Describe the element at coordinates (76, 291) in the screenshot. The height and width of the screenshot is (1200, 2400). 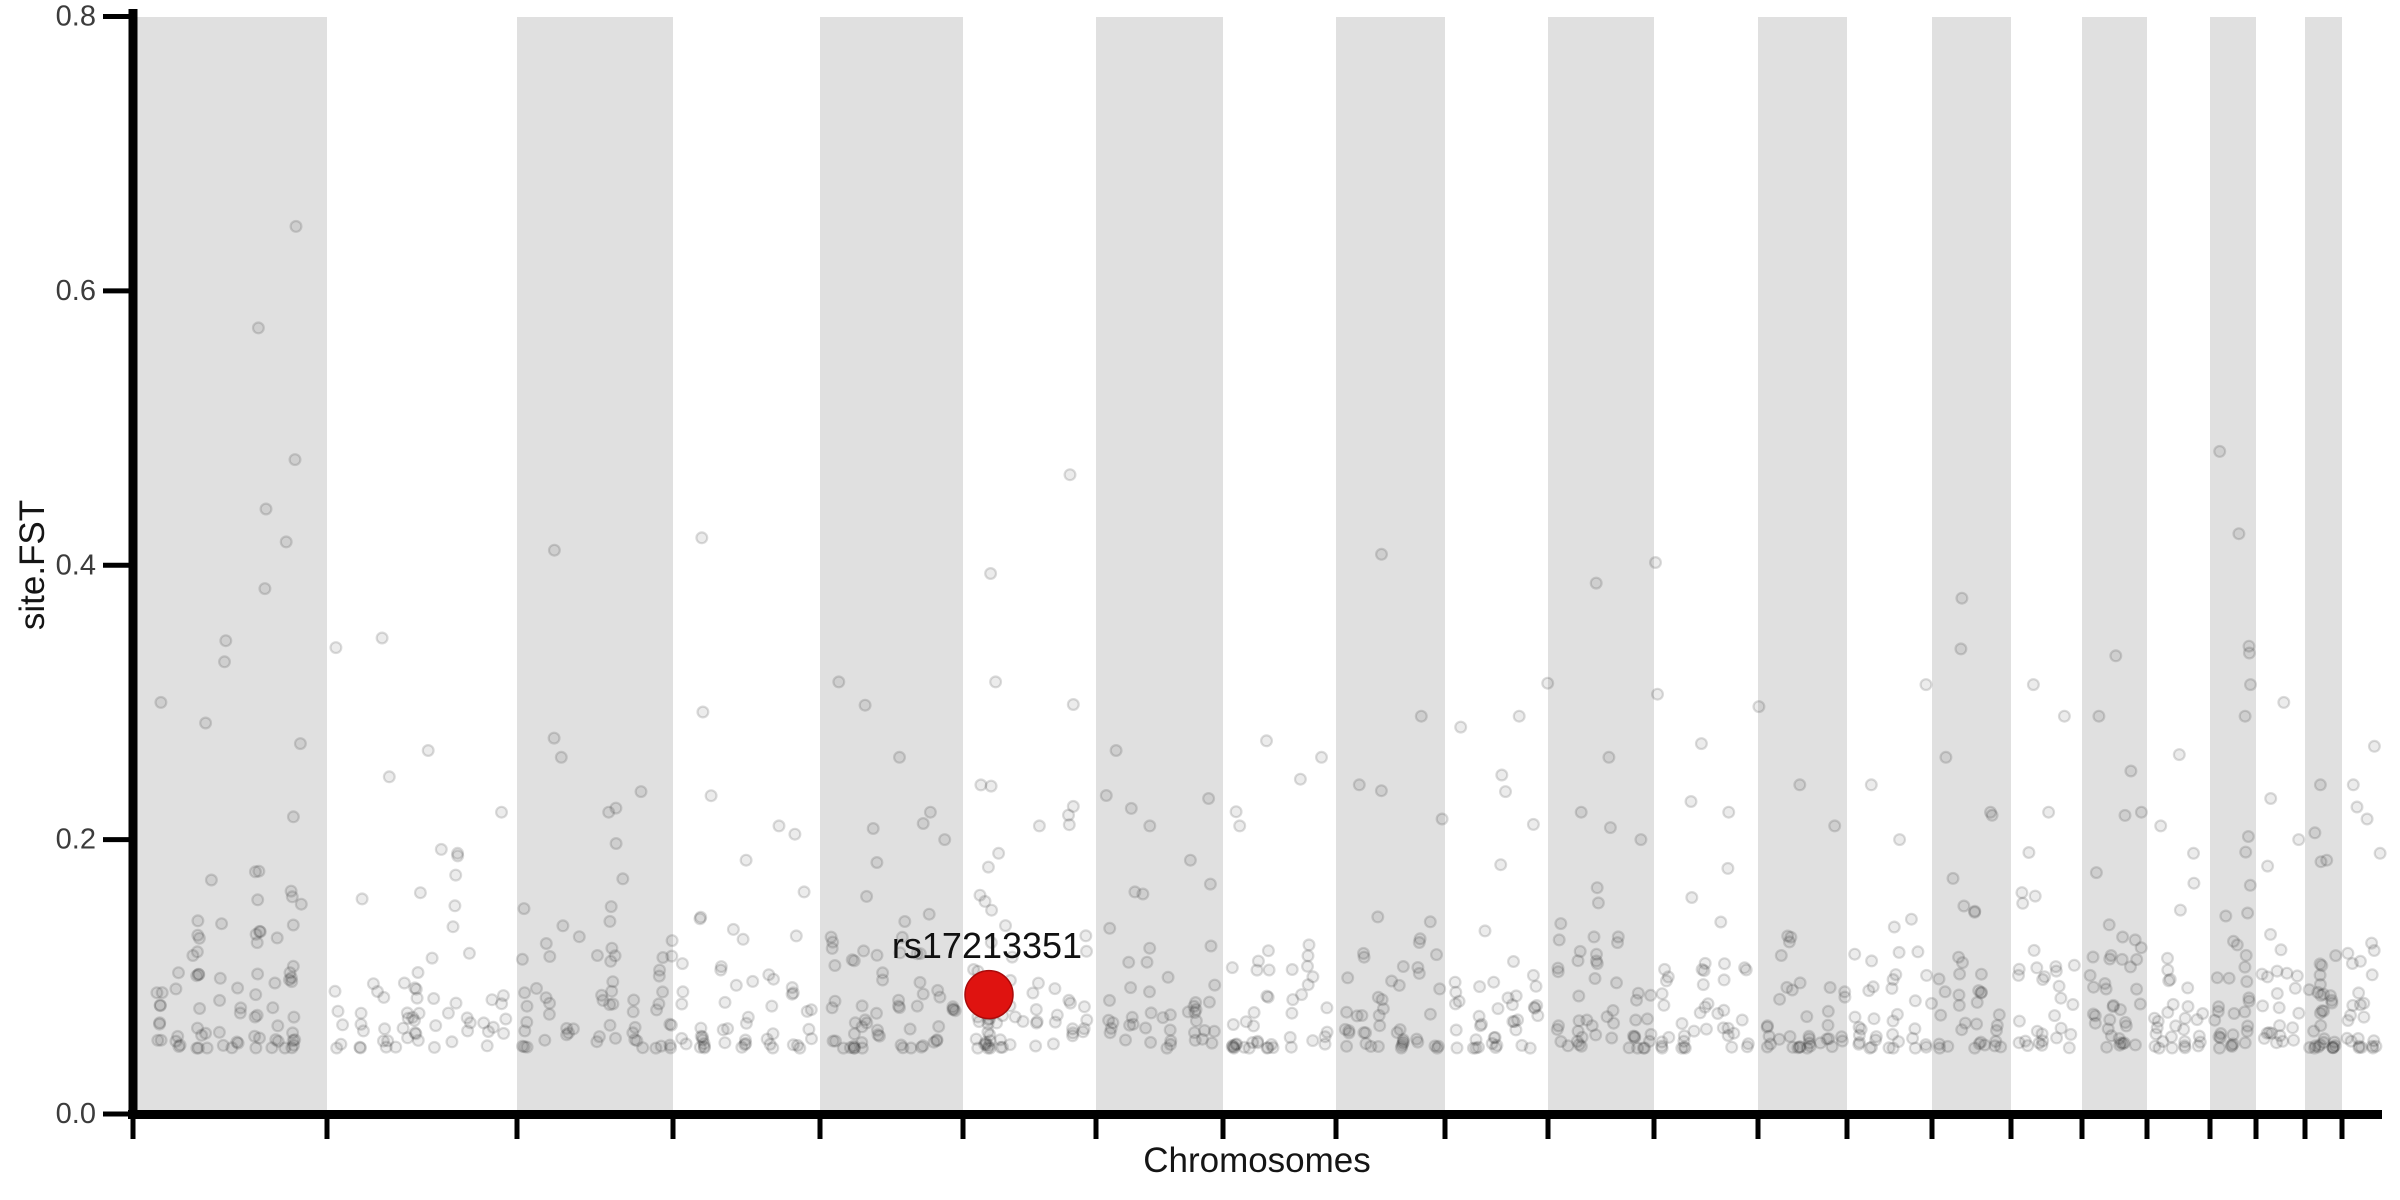
I see `y-tick-label: 0.6` at that location.